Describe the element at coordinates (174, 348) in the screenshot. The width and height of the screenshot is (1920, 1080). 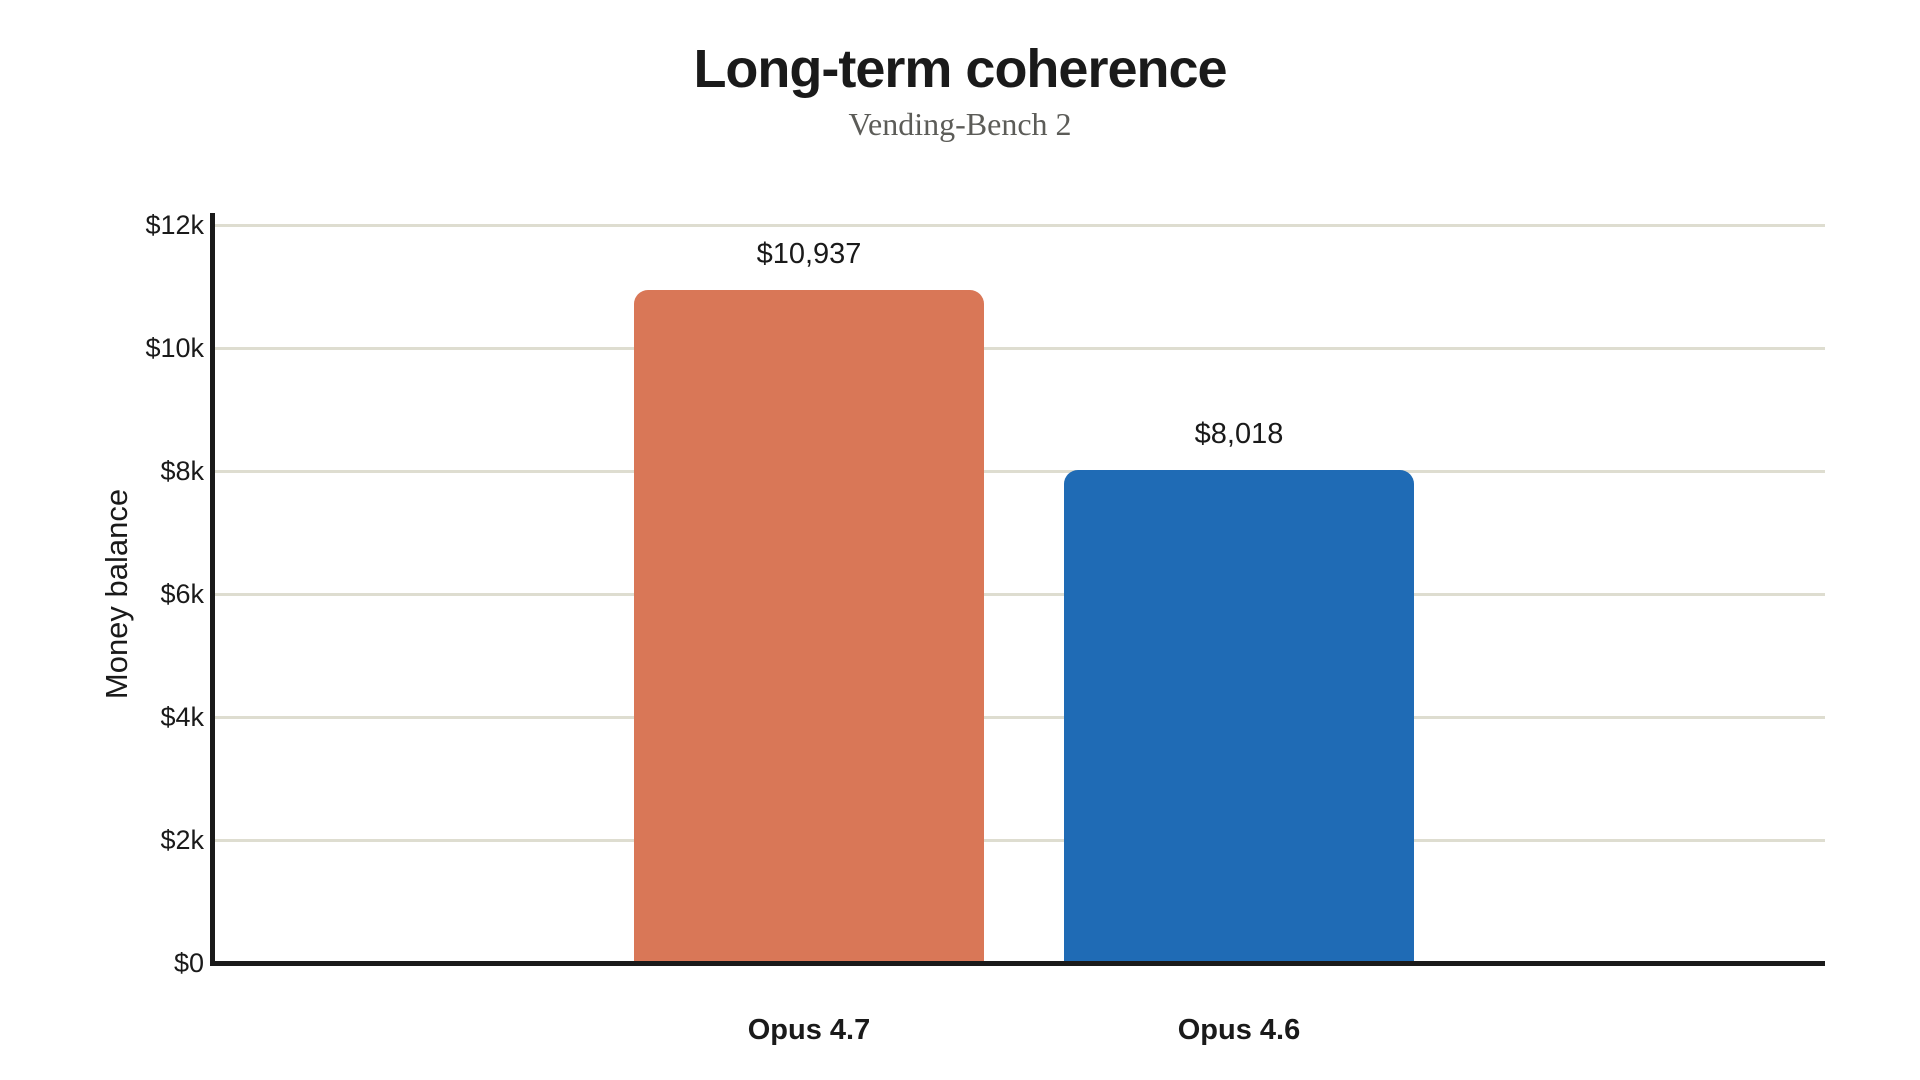
I see `y-tick-label: $10k` at that location.